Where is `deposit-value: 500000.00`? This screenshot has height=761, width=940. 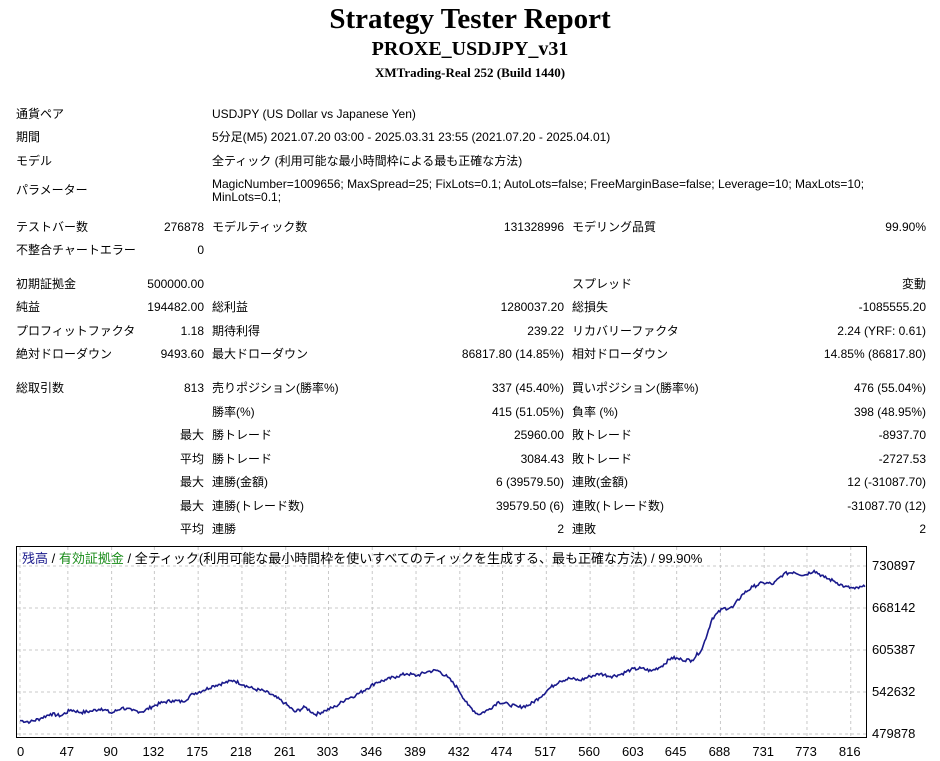
deposit-value: 500000.00 is located at coordinates (175, 284).